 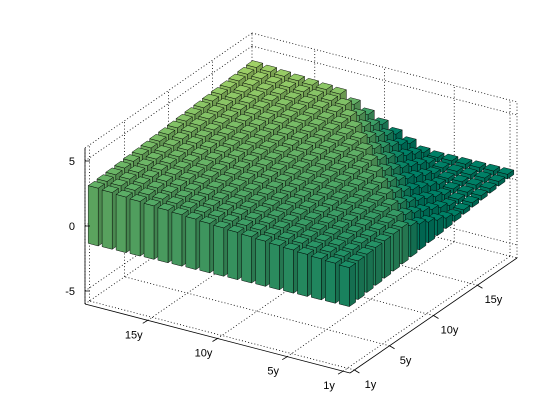 I want to click on y-tick-label: 10y, so click(x=204, y=354).